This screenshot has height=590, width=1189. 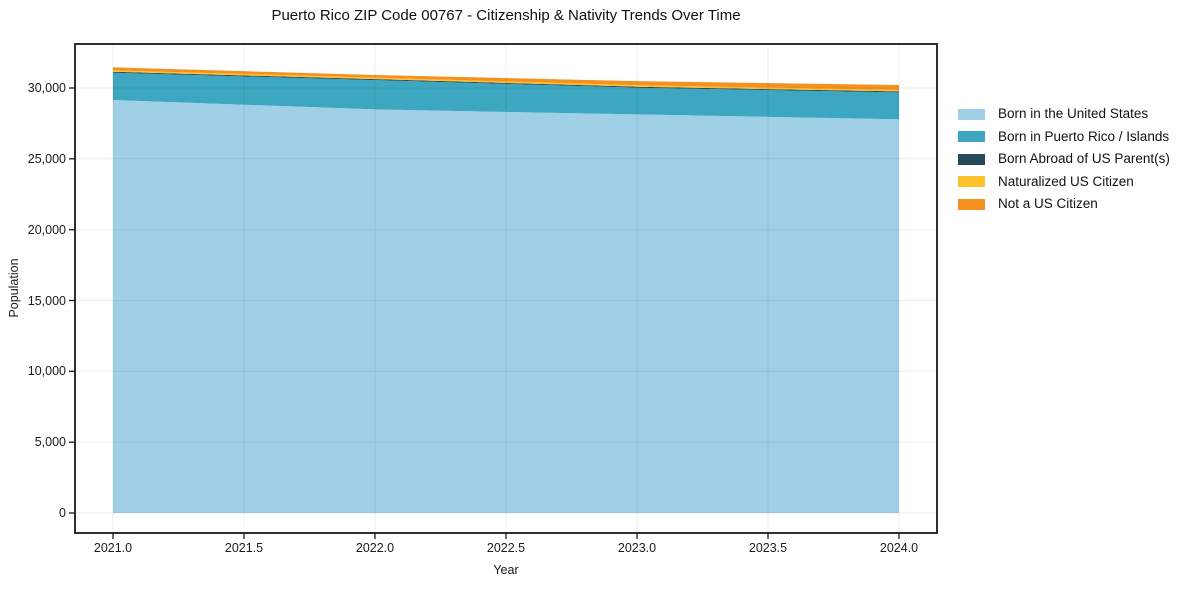 I want to click on legend-label: Born in the United States, so click(x=1073, y=114).